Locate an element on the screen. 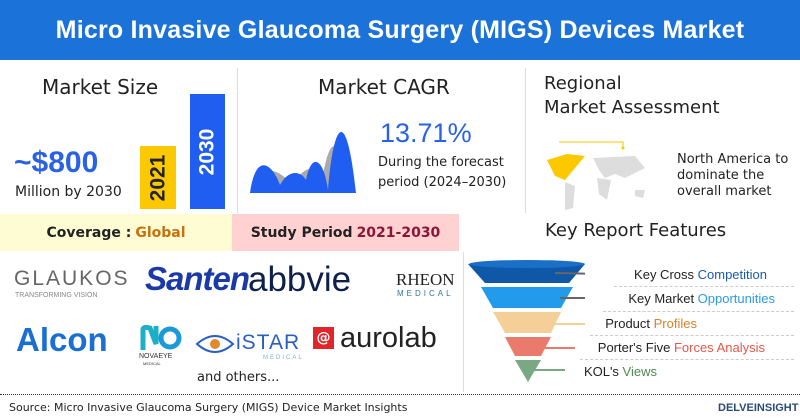 The height and width of the screenshot is (420, 800). aurolab-logo: aurolab is located at coordinates (388, 338).